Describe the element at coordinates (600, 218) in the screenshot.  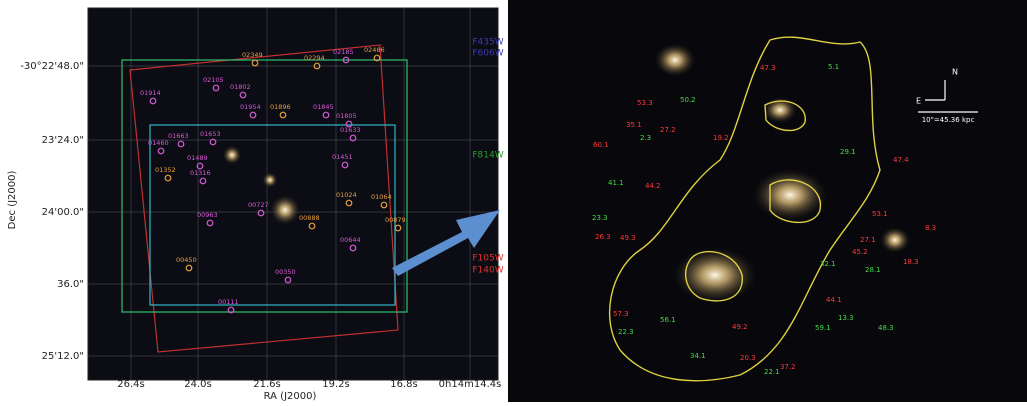
I see `source-label: 23.3` at that location.